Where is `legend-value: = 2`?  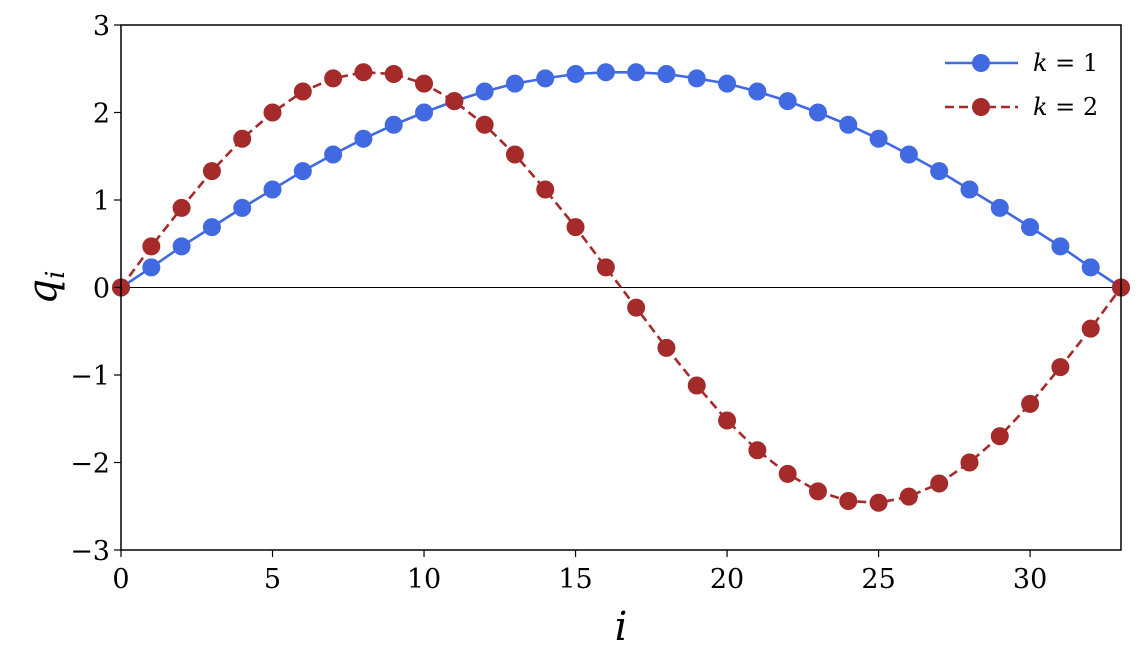 legend-value: = 2 is located at coordinates (1073, 107).